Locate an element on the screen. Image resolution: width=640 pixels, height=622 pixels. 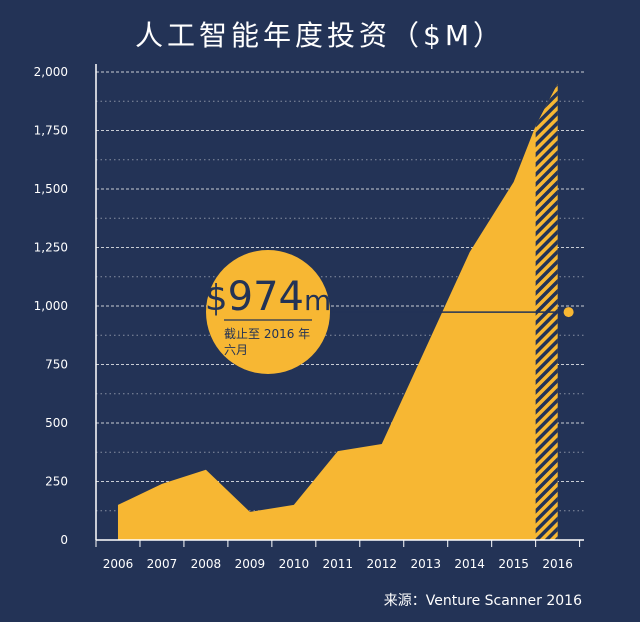
callout-value-prefix: $ is located at coordinates (216, 298).